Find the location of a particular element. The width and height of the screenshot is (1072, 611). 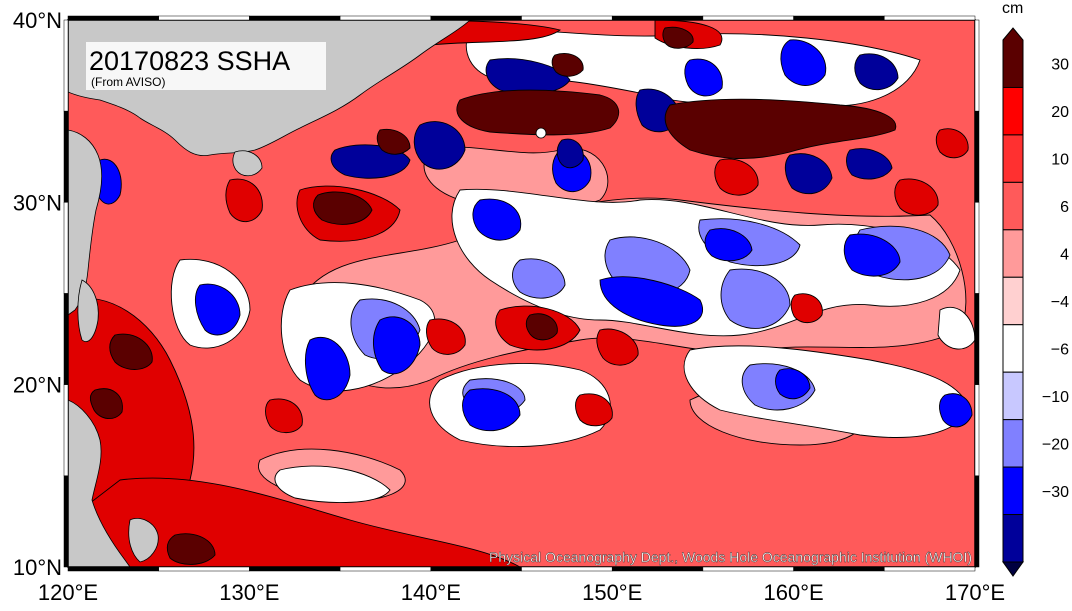

colorbar-unit: cm is located at coordinates (1012, 8).